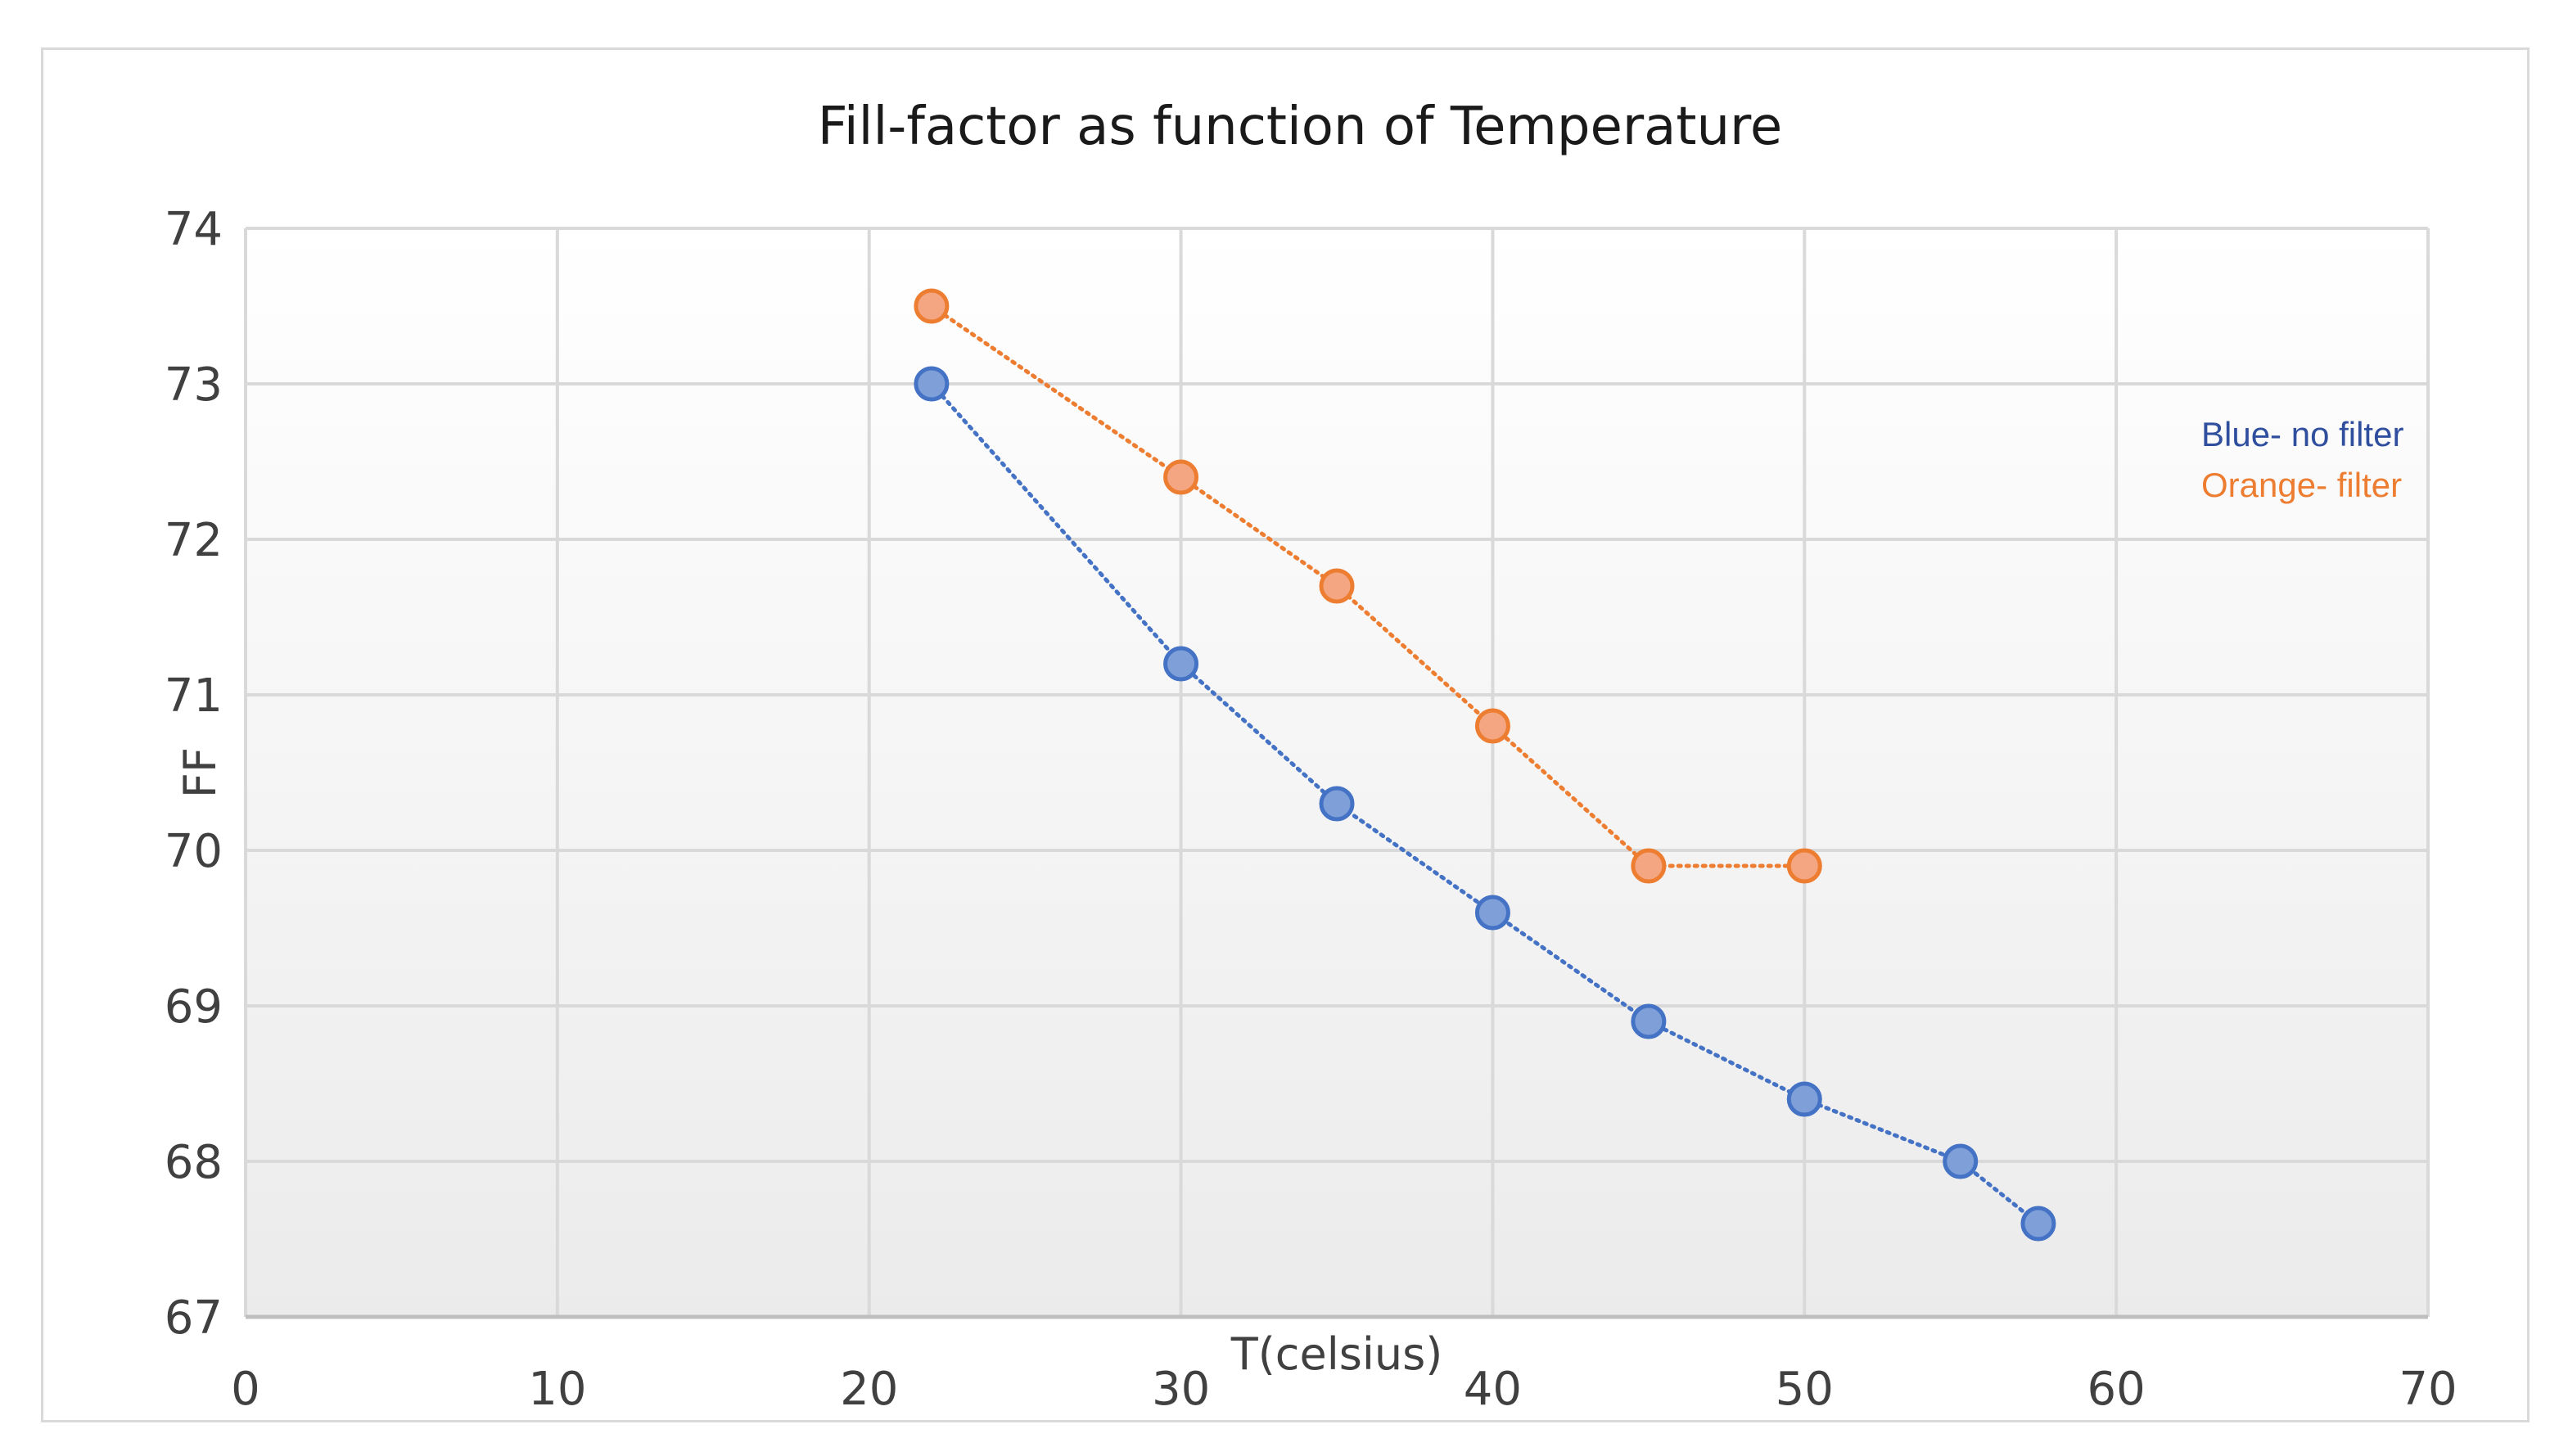  Describe the element at coordinates (1805, 1389) in the screenshot. I see `x-tick-label: 50` at that location.